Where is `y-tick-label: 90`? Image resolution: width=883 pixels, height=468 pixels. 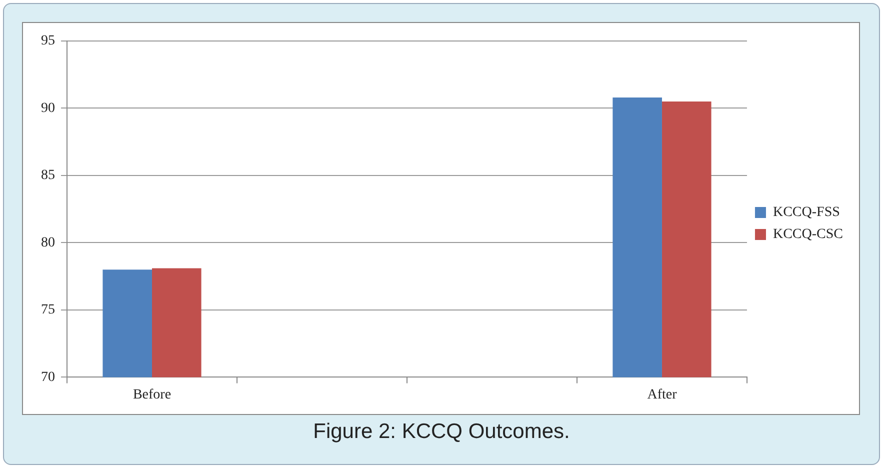
y-tick-label: 90 is located at coordinates (48, 108).